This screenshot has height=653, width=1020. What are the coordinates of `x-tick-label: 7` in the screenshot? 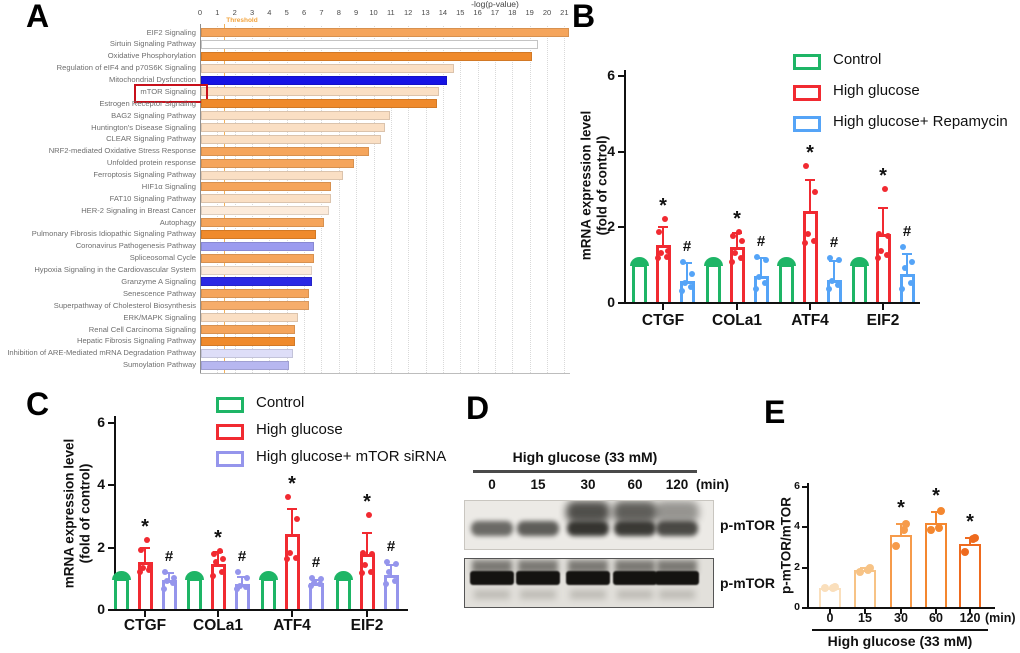 It's located at (321, 12).